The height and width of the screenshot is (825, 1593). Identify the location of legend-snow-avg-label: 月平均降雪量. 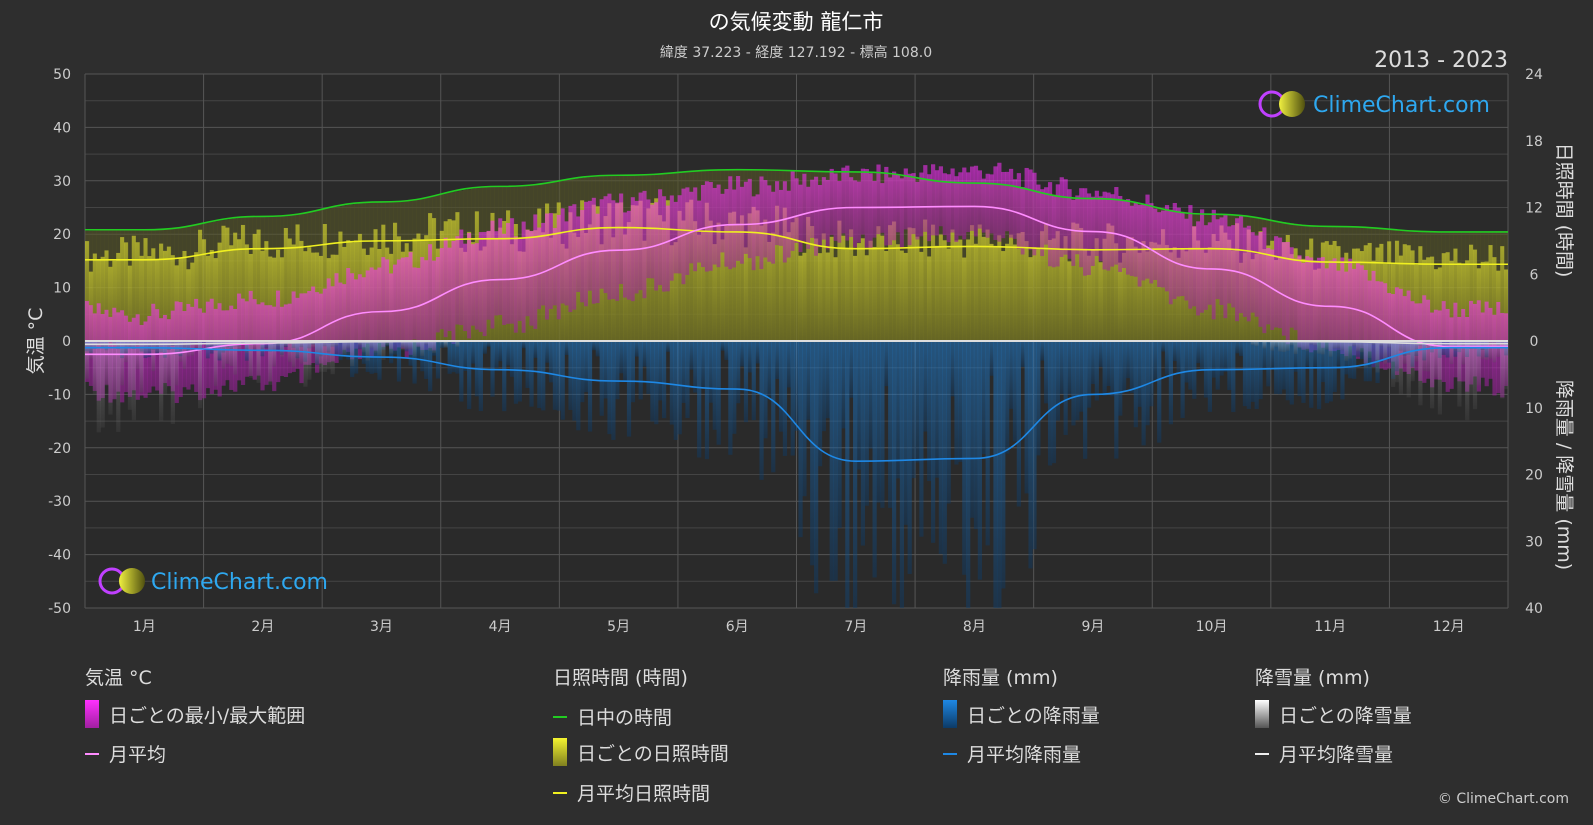
(1336, 755).